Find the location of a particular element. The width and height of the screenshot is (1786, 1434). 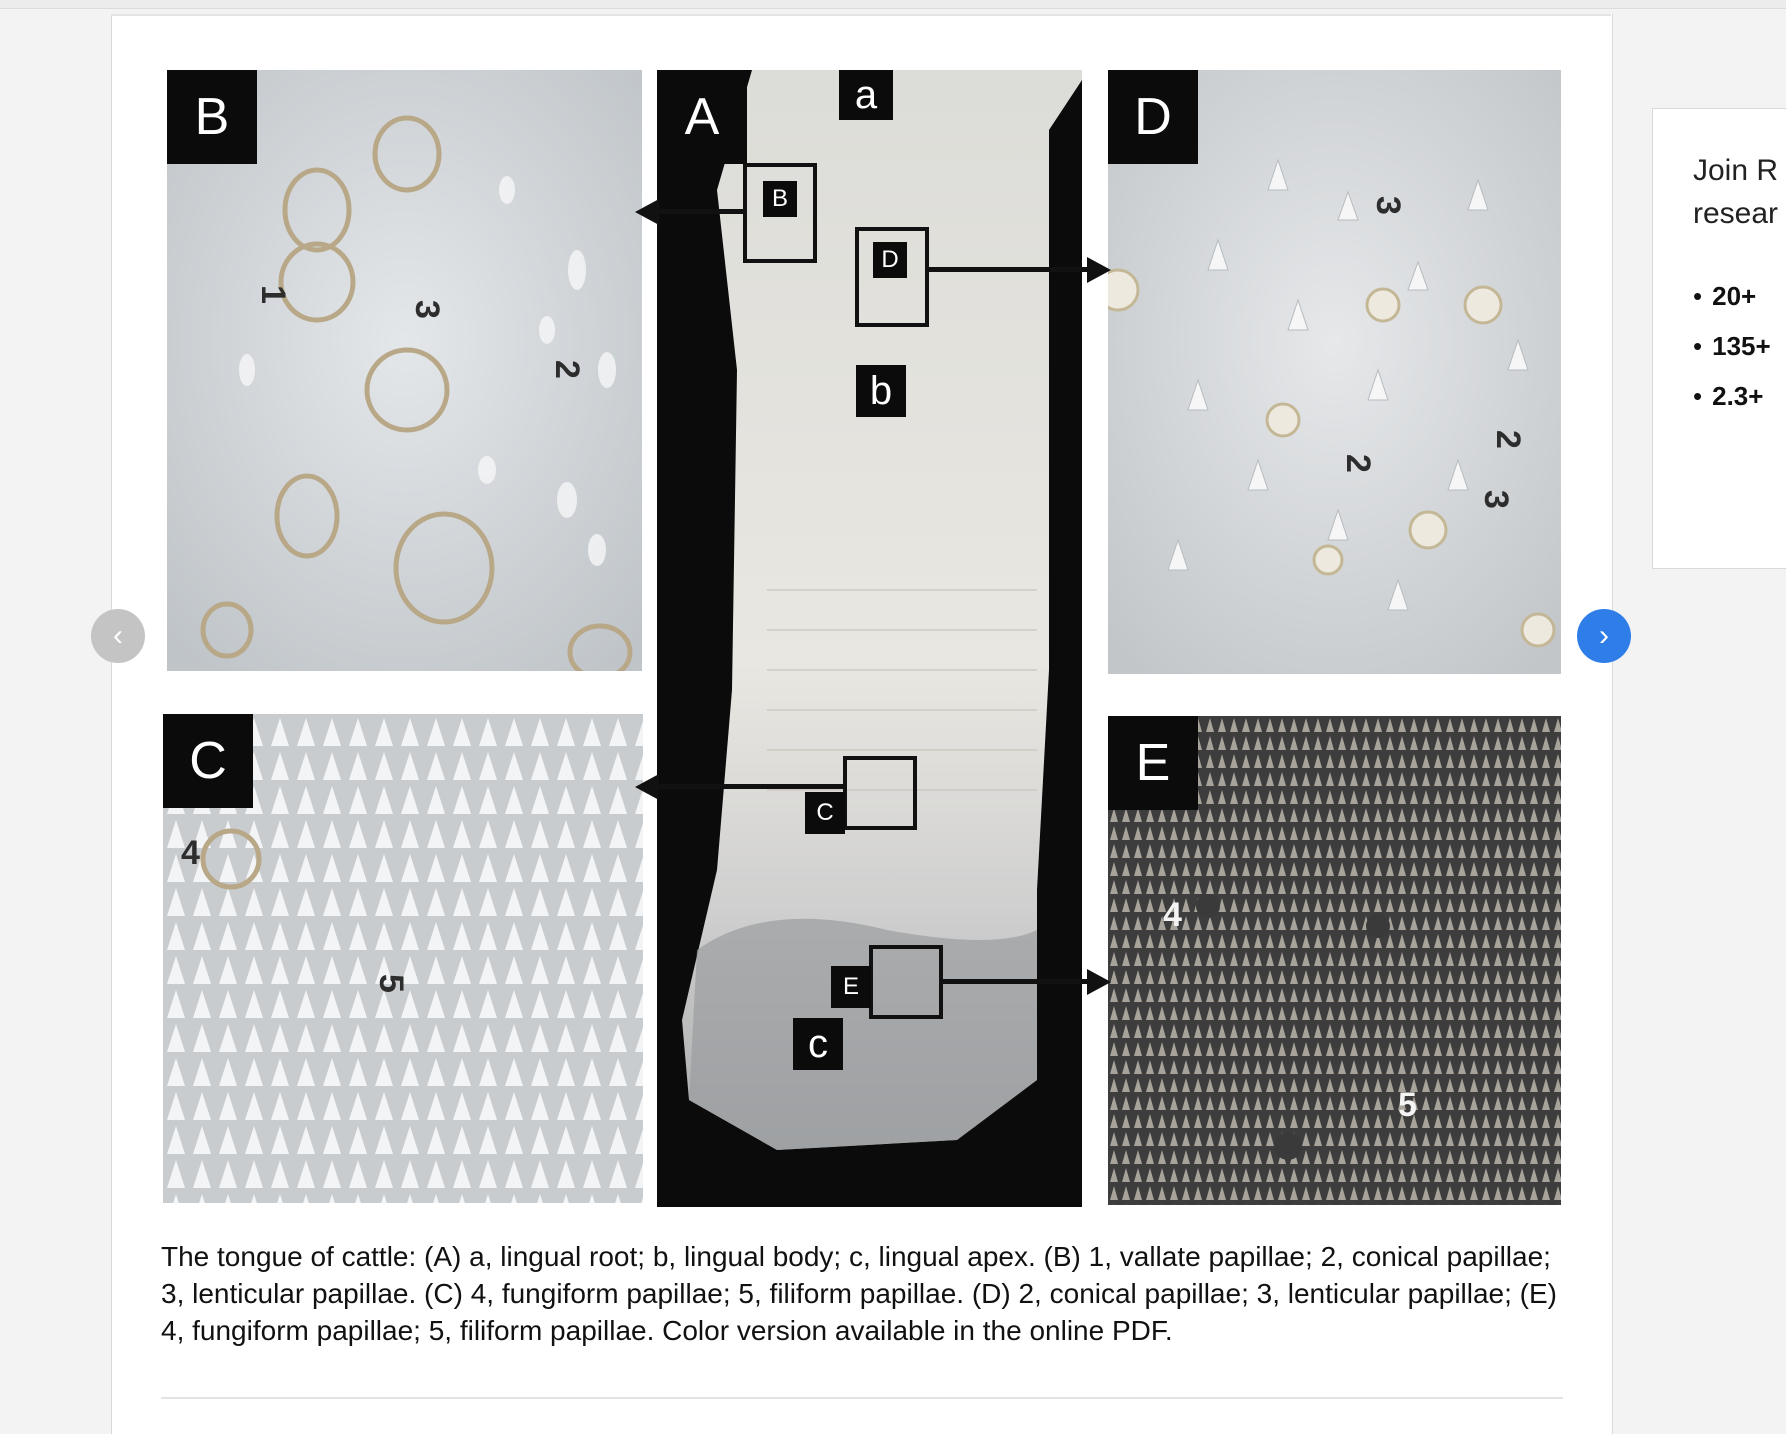

panel-b-number: 3 is located at coordinates (426, 309).